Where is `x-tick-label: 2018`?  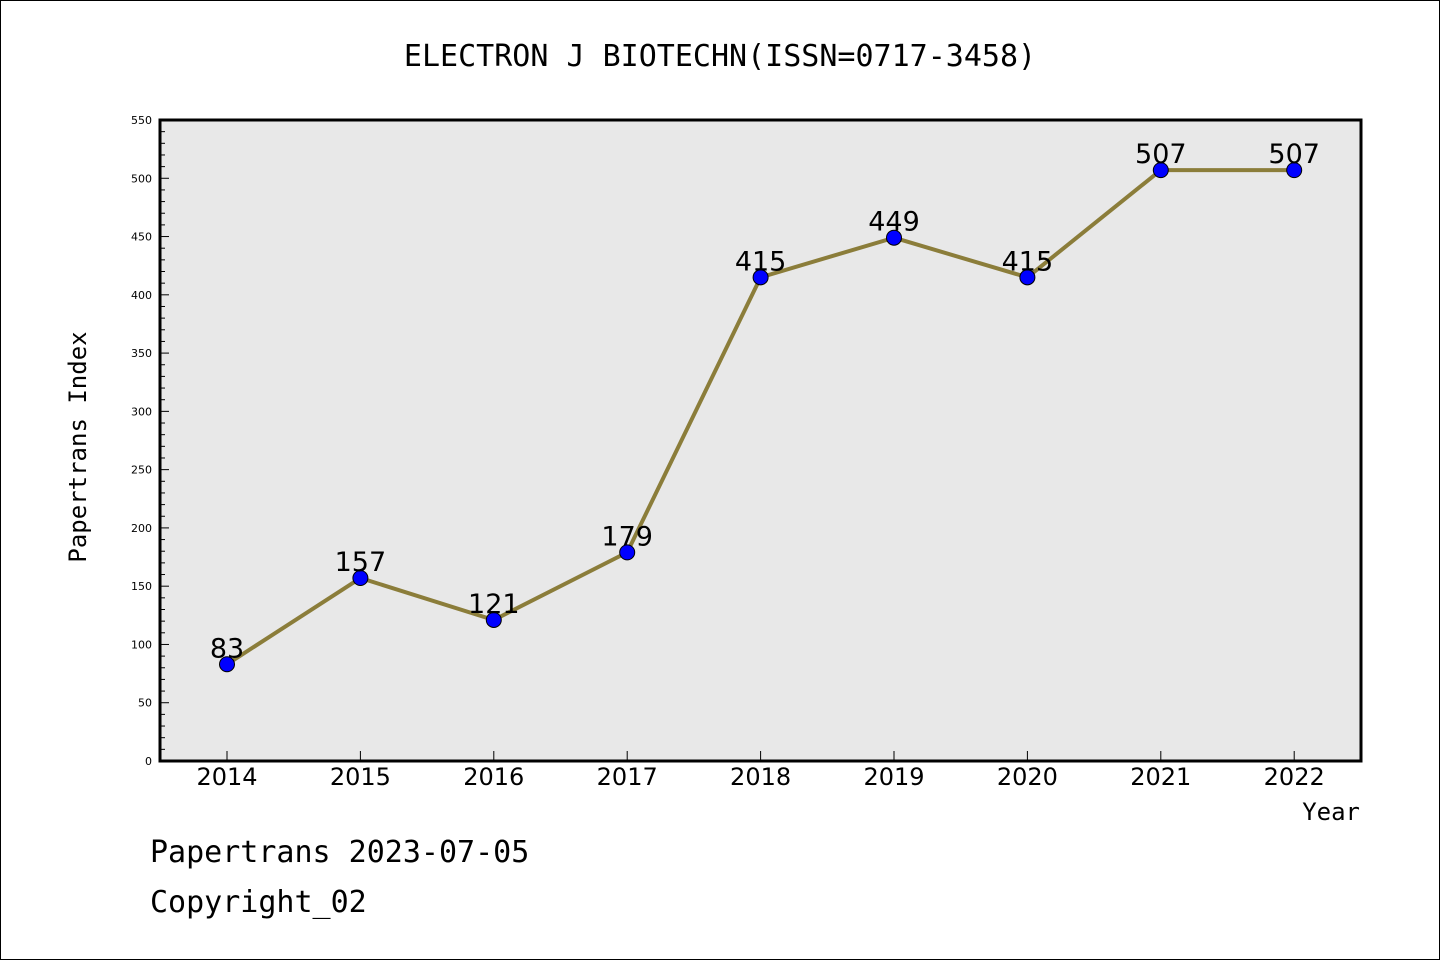 x-tick-label: 2018 is located at coordinates (760, 777).